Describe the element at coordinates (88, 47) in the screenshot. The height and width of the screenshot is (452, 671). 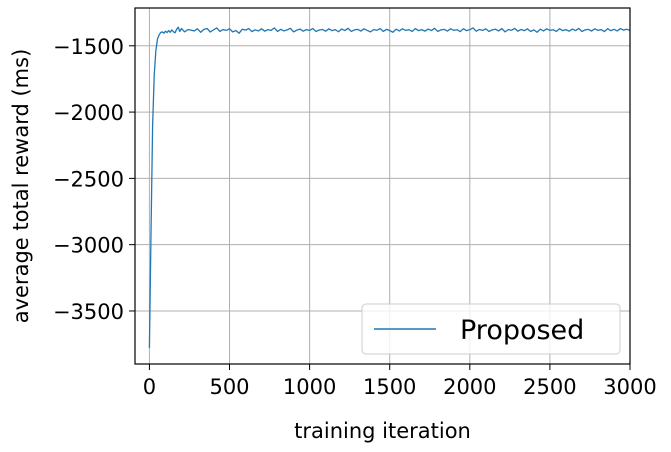
I see `y-tick-label: −1500` at that location.